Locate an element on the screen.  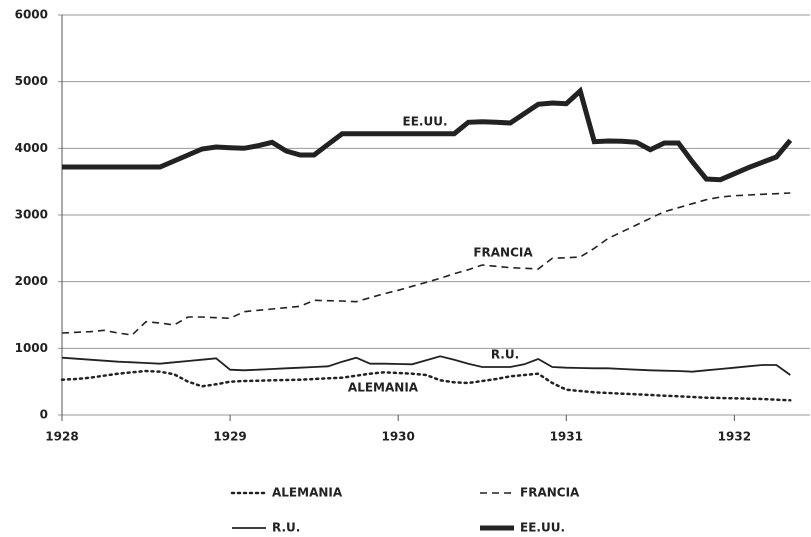
annotation: ALEMANIA is located at coordinates (383, 388).